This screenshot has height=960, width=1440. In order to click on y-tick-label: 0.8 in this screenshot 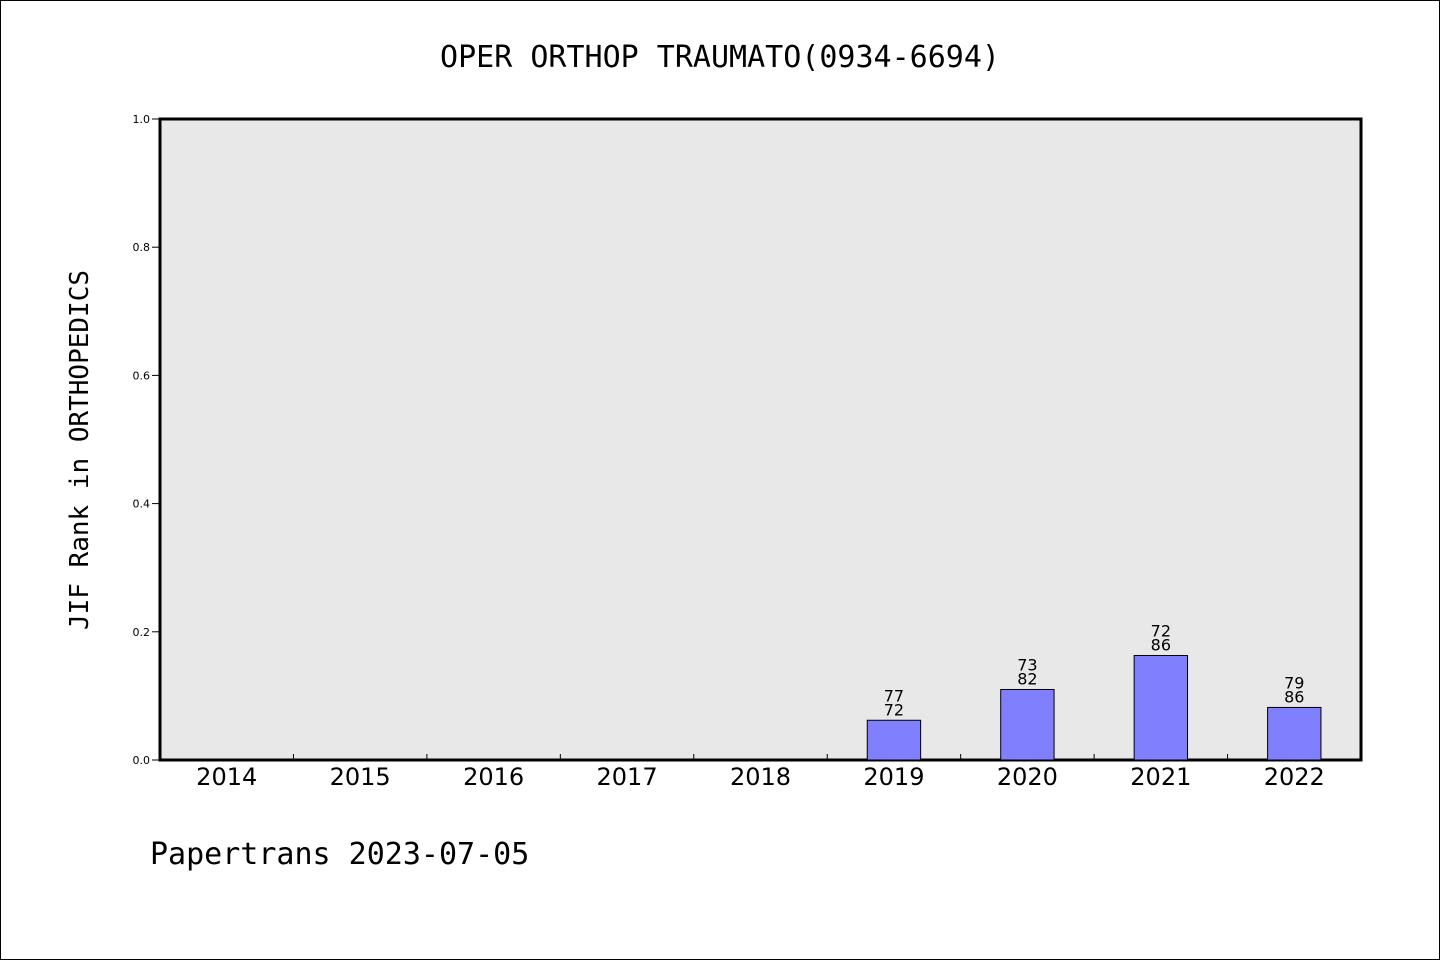, I will do `click(142, 247)`.